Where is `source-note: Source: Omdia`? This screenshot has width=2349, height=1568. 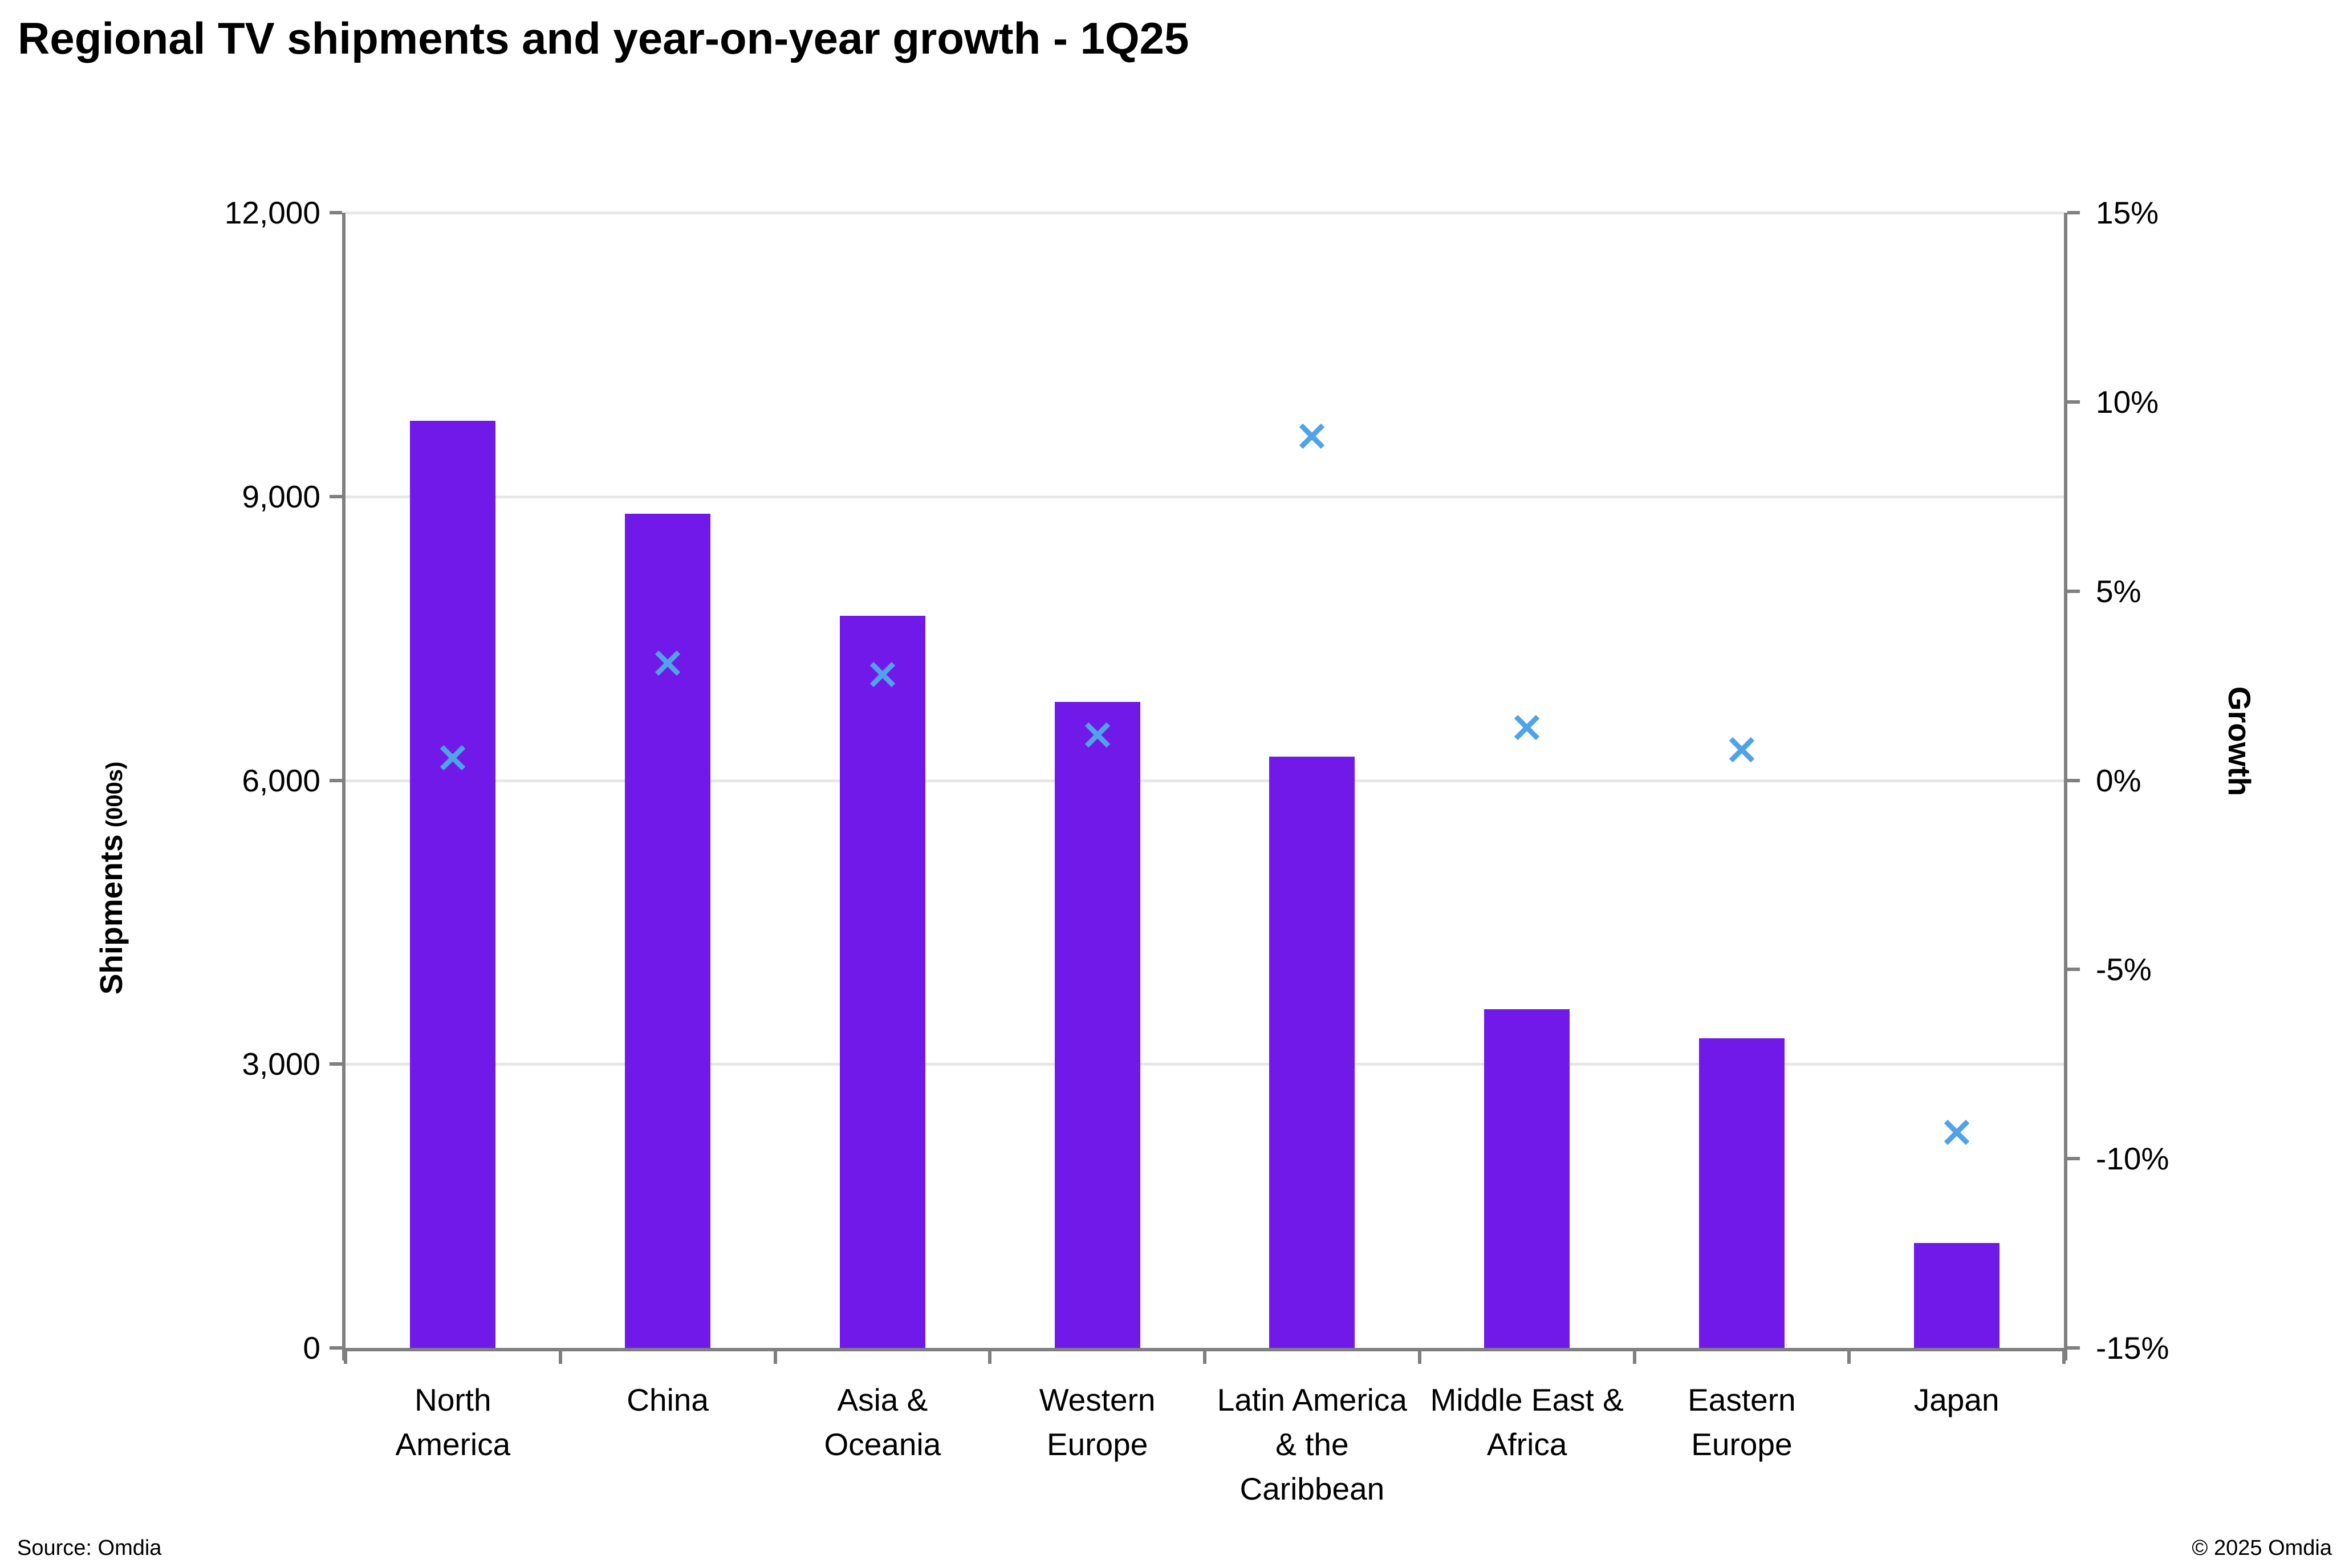
source-note: Source: Omdia is located at coordinates (89, 1548).